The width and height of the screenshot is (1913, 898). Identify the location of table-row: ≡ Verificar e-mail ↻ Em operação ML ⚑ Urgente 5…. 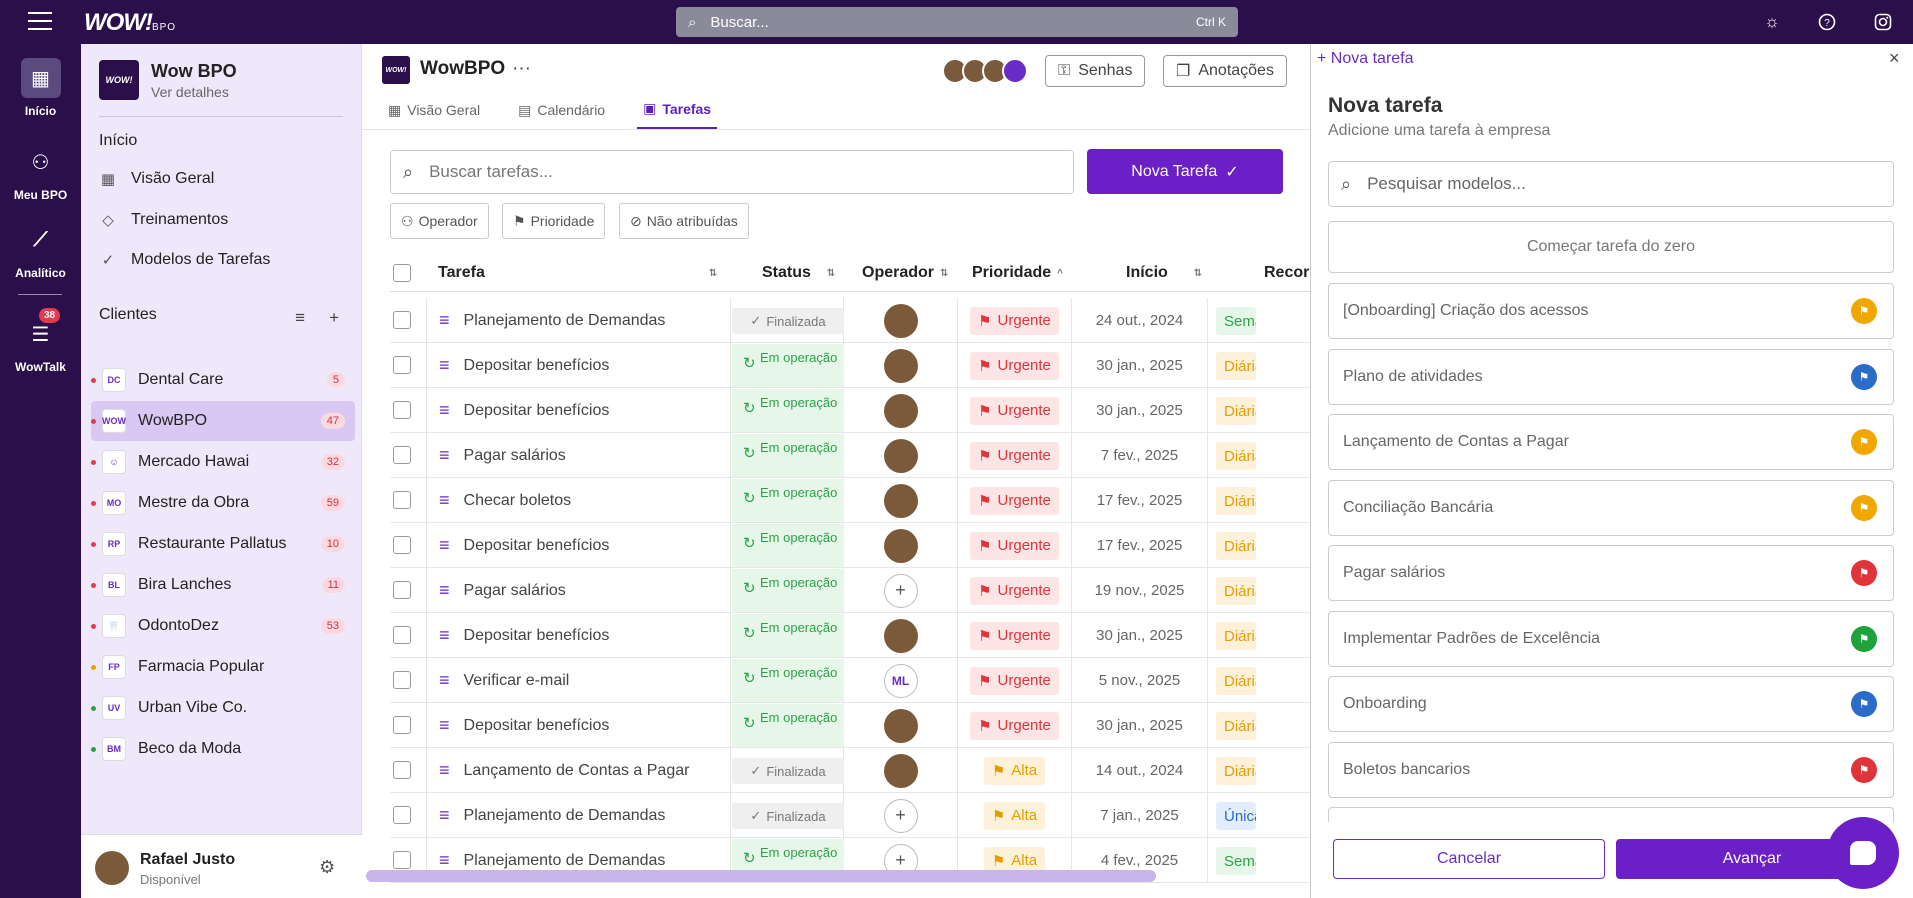
(850, 680).